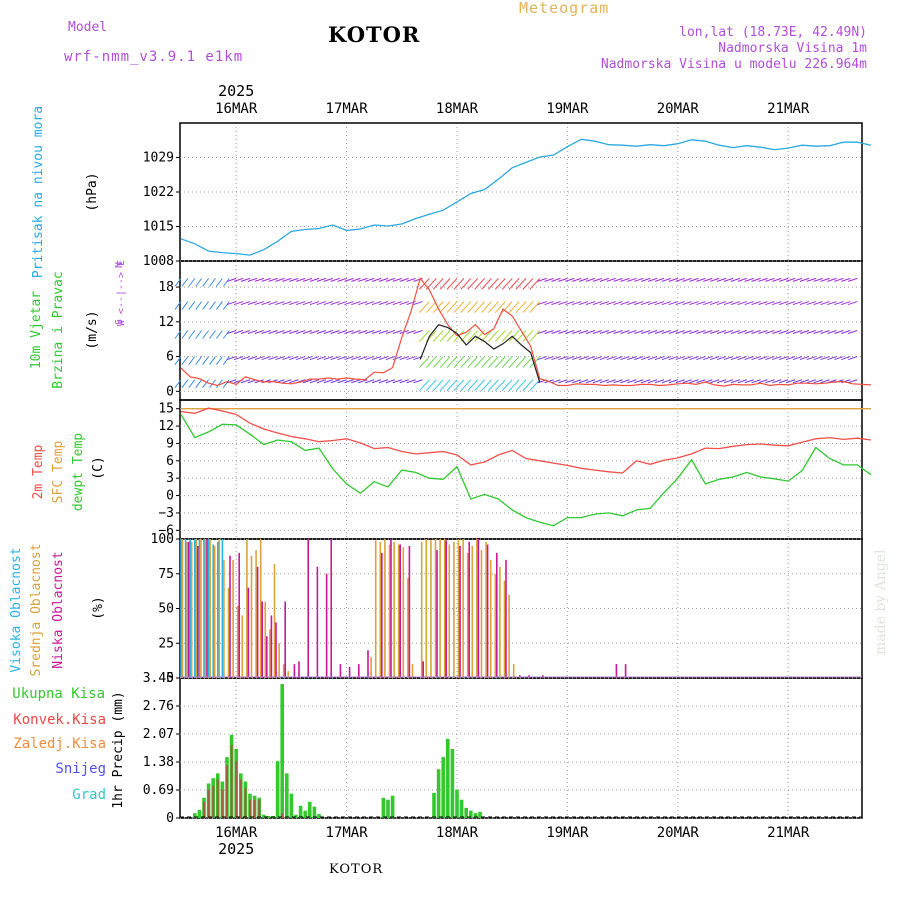 The image size is (900, 900). What do you see at coordinates (98, 467) in the screenshot?
I see `temp-unit-label: (C)` at bounding box center [98, 467].